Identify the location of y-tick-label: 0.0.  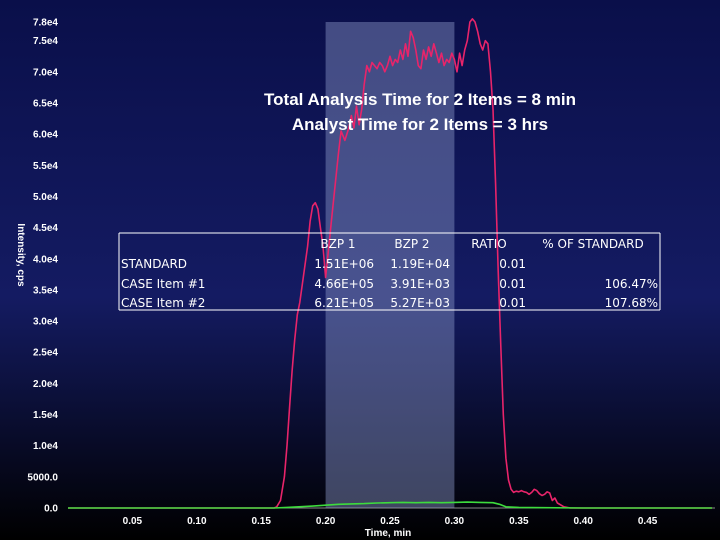
(51, 509).